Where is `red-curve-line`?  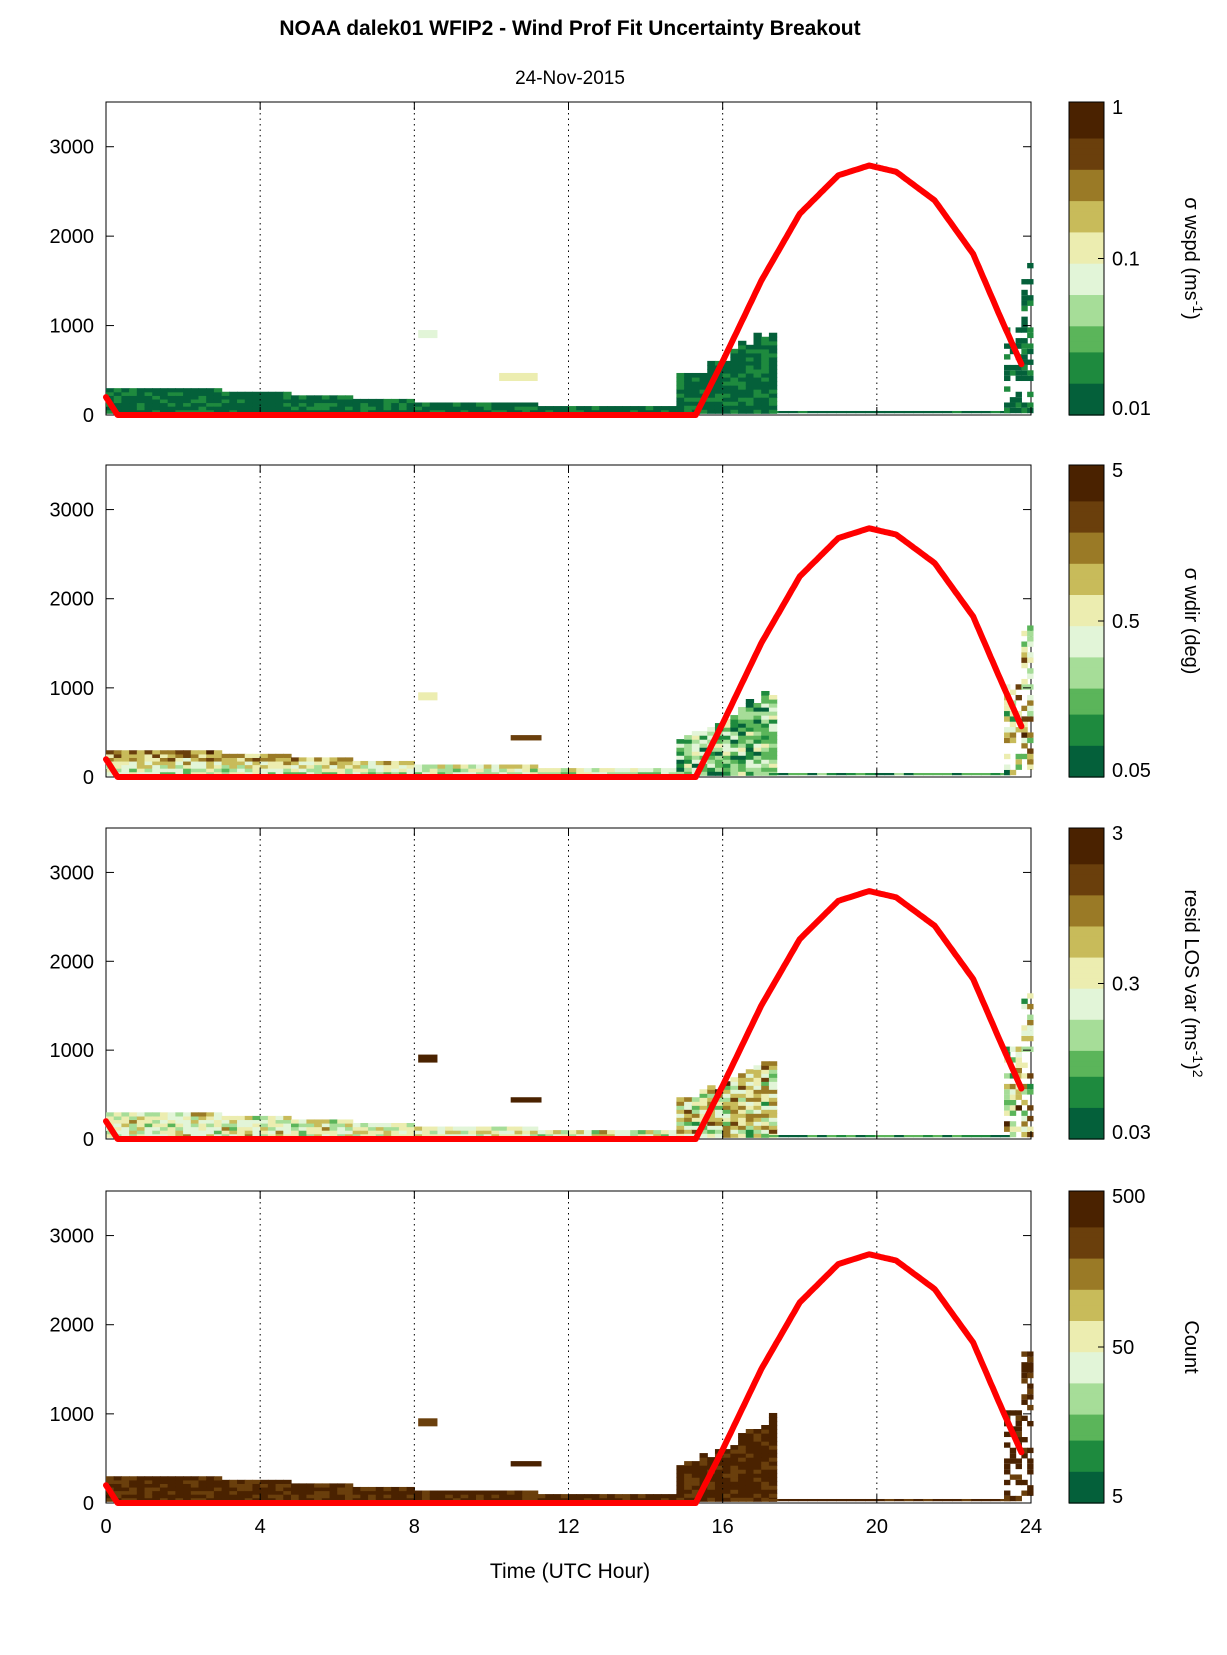 red-curve-line is located at coordinates (564, 1378).